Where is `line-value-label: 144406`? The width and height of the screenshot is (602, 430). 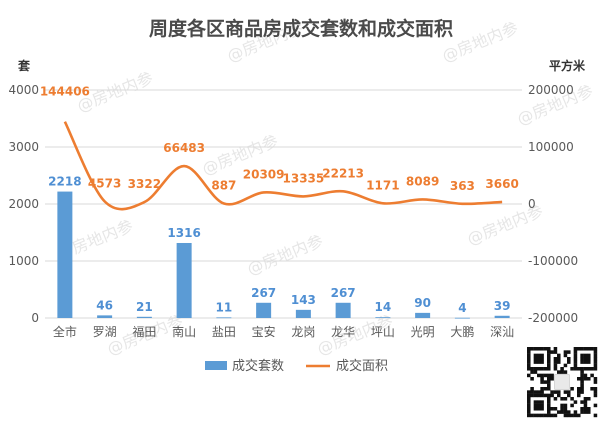 line-value-label: 144406 is located at coordinates (65, 92).